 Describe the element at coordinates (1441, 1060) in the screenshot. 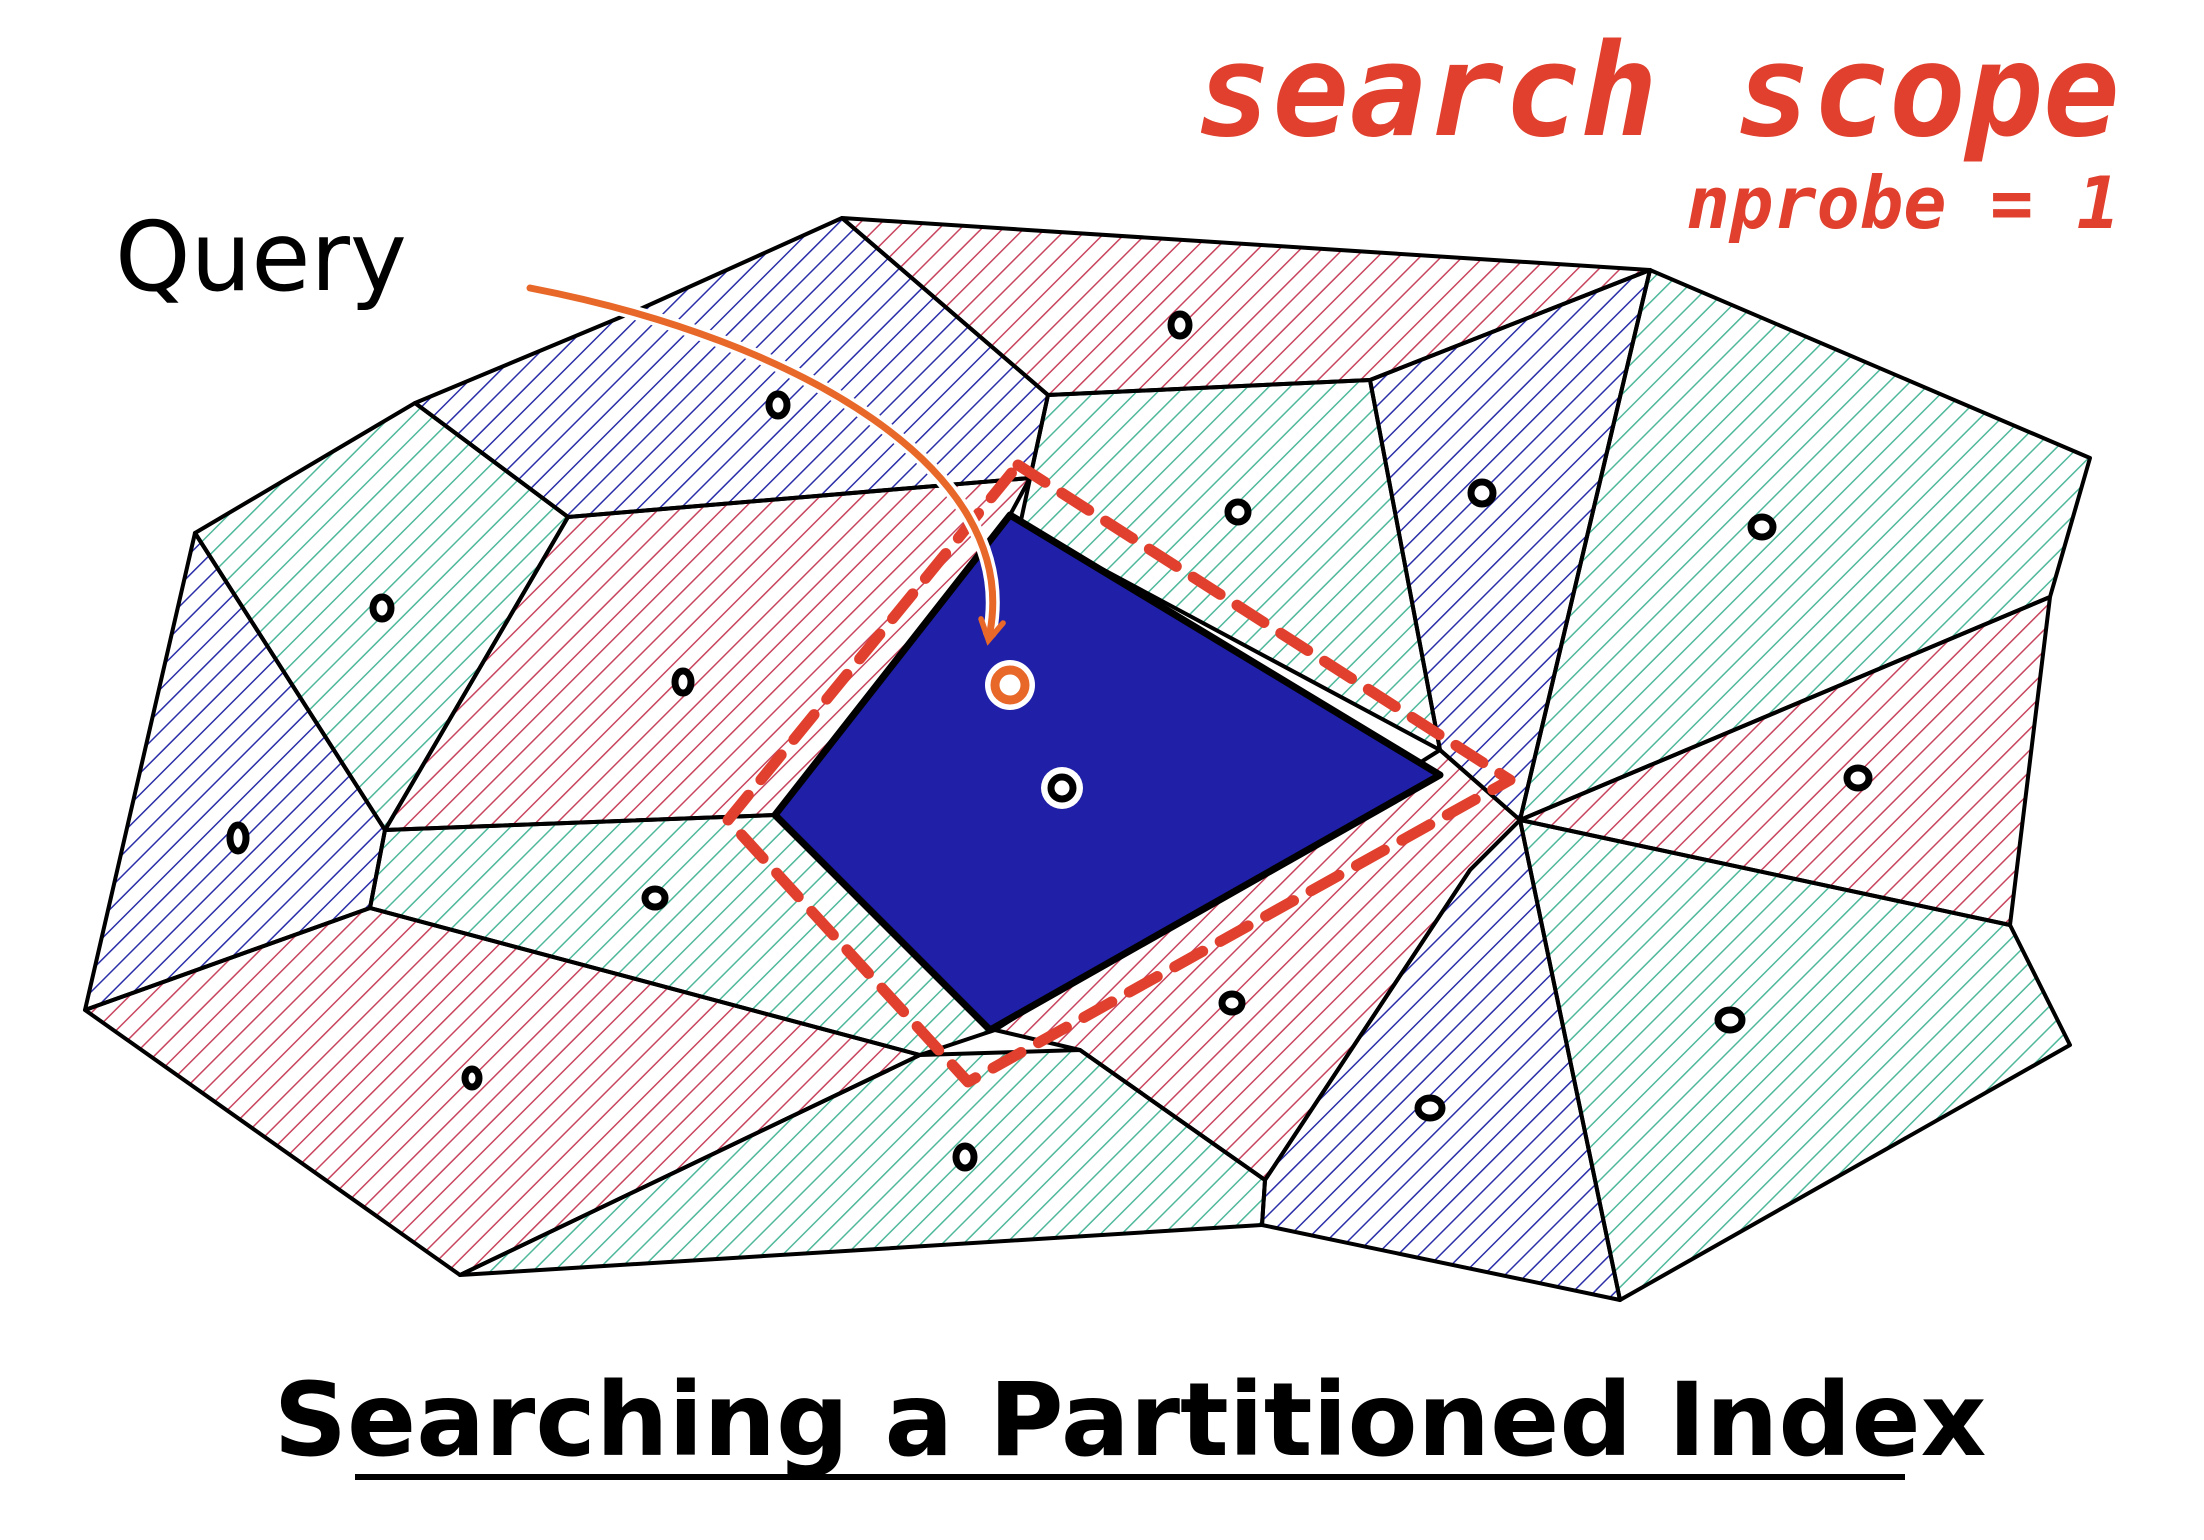

I see `cell-bottom-mid-blue` at that location.